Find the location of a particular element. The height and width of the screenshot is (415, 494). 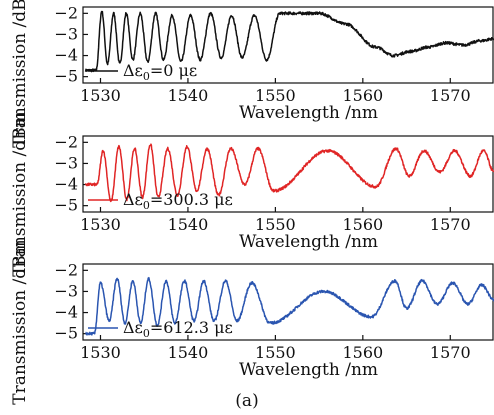

legend-label: Δε0=300.3 με is located at coordinates (178, 201).